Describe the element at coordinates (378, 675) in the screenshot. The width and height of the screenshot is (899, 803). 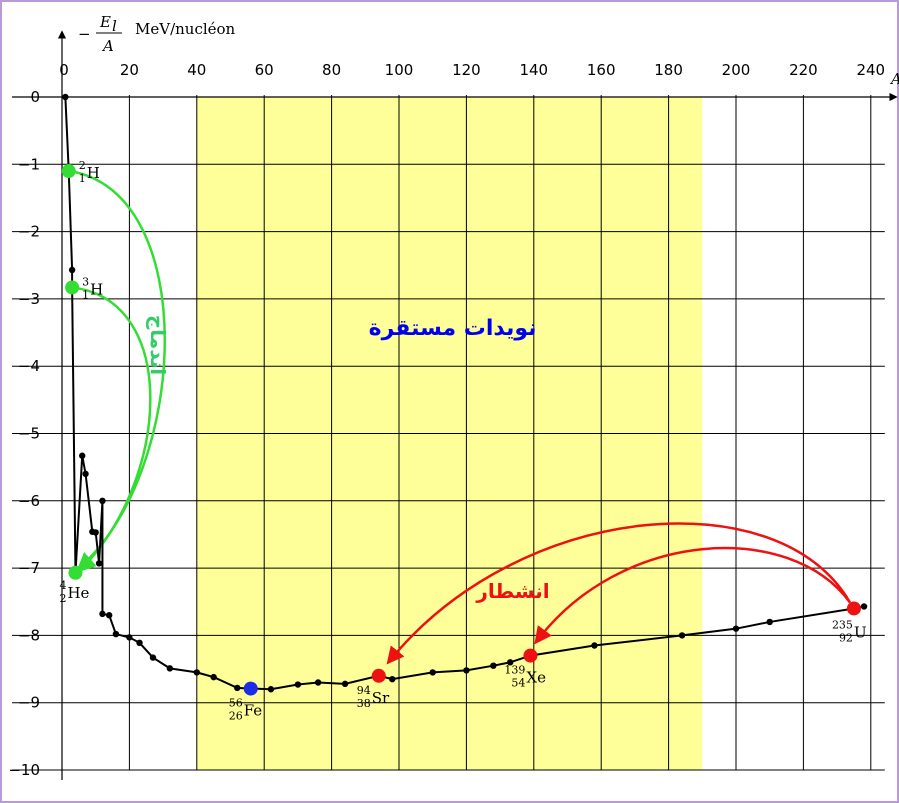
I see `nuclide-marker-sr` at that location.